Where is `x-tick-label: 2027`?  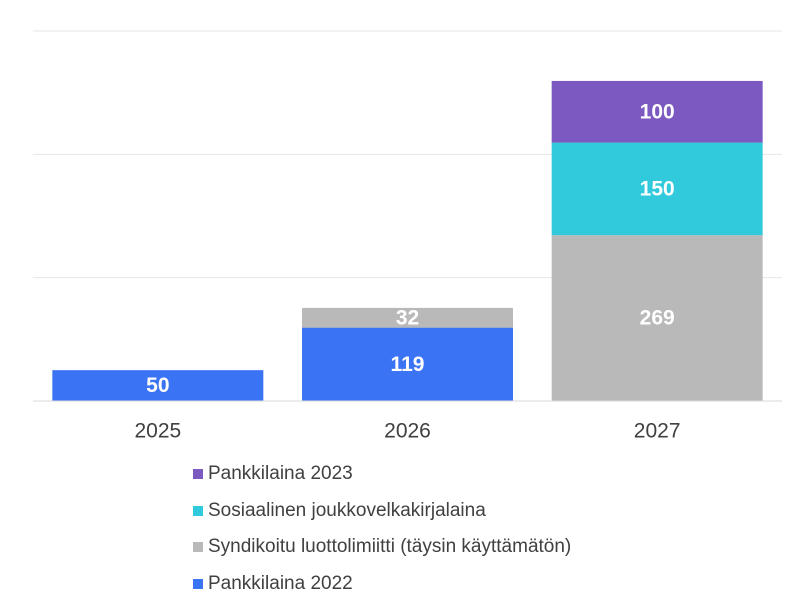 x-tick-label: 2027 is located at coordinates (657, 431).